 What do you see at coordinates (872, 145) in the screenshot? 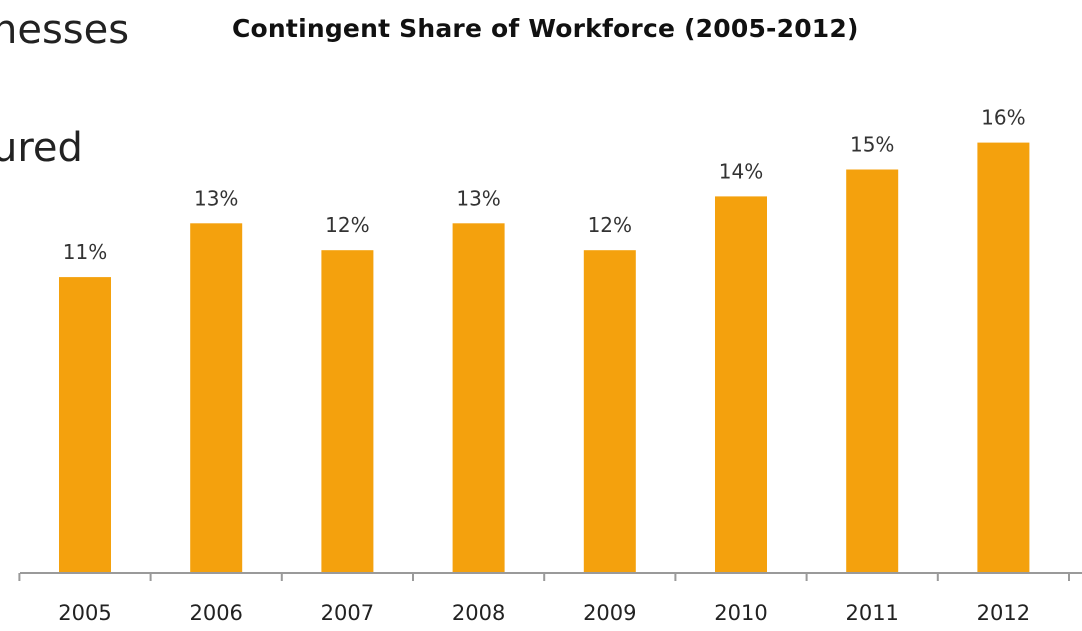
I see `data-label-2011: 15%` at bounding box center [872, 145].